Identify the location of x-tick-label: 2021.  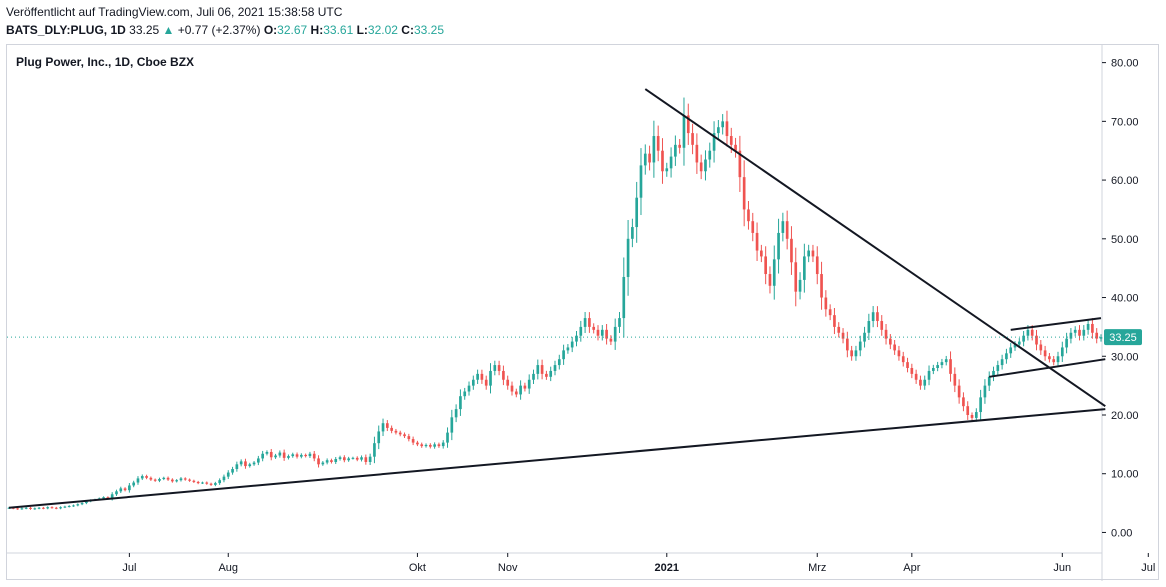
(667, 568).